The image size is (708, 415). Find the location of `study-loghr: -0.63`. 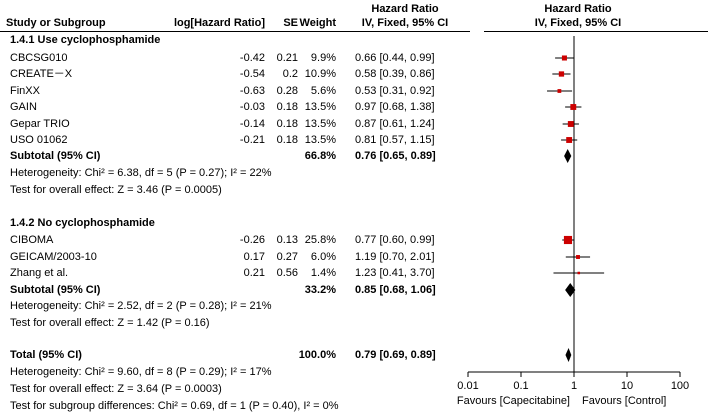

study-loghr: -0.63 is located at coordinates (252, 91).